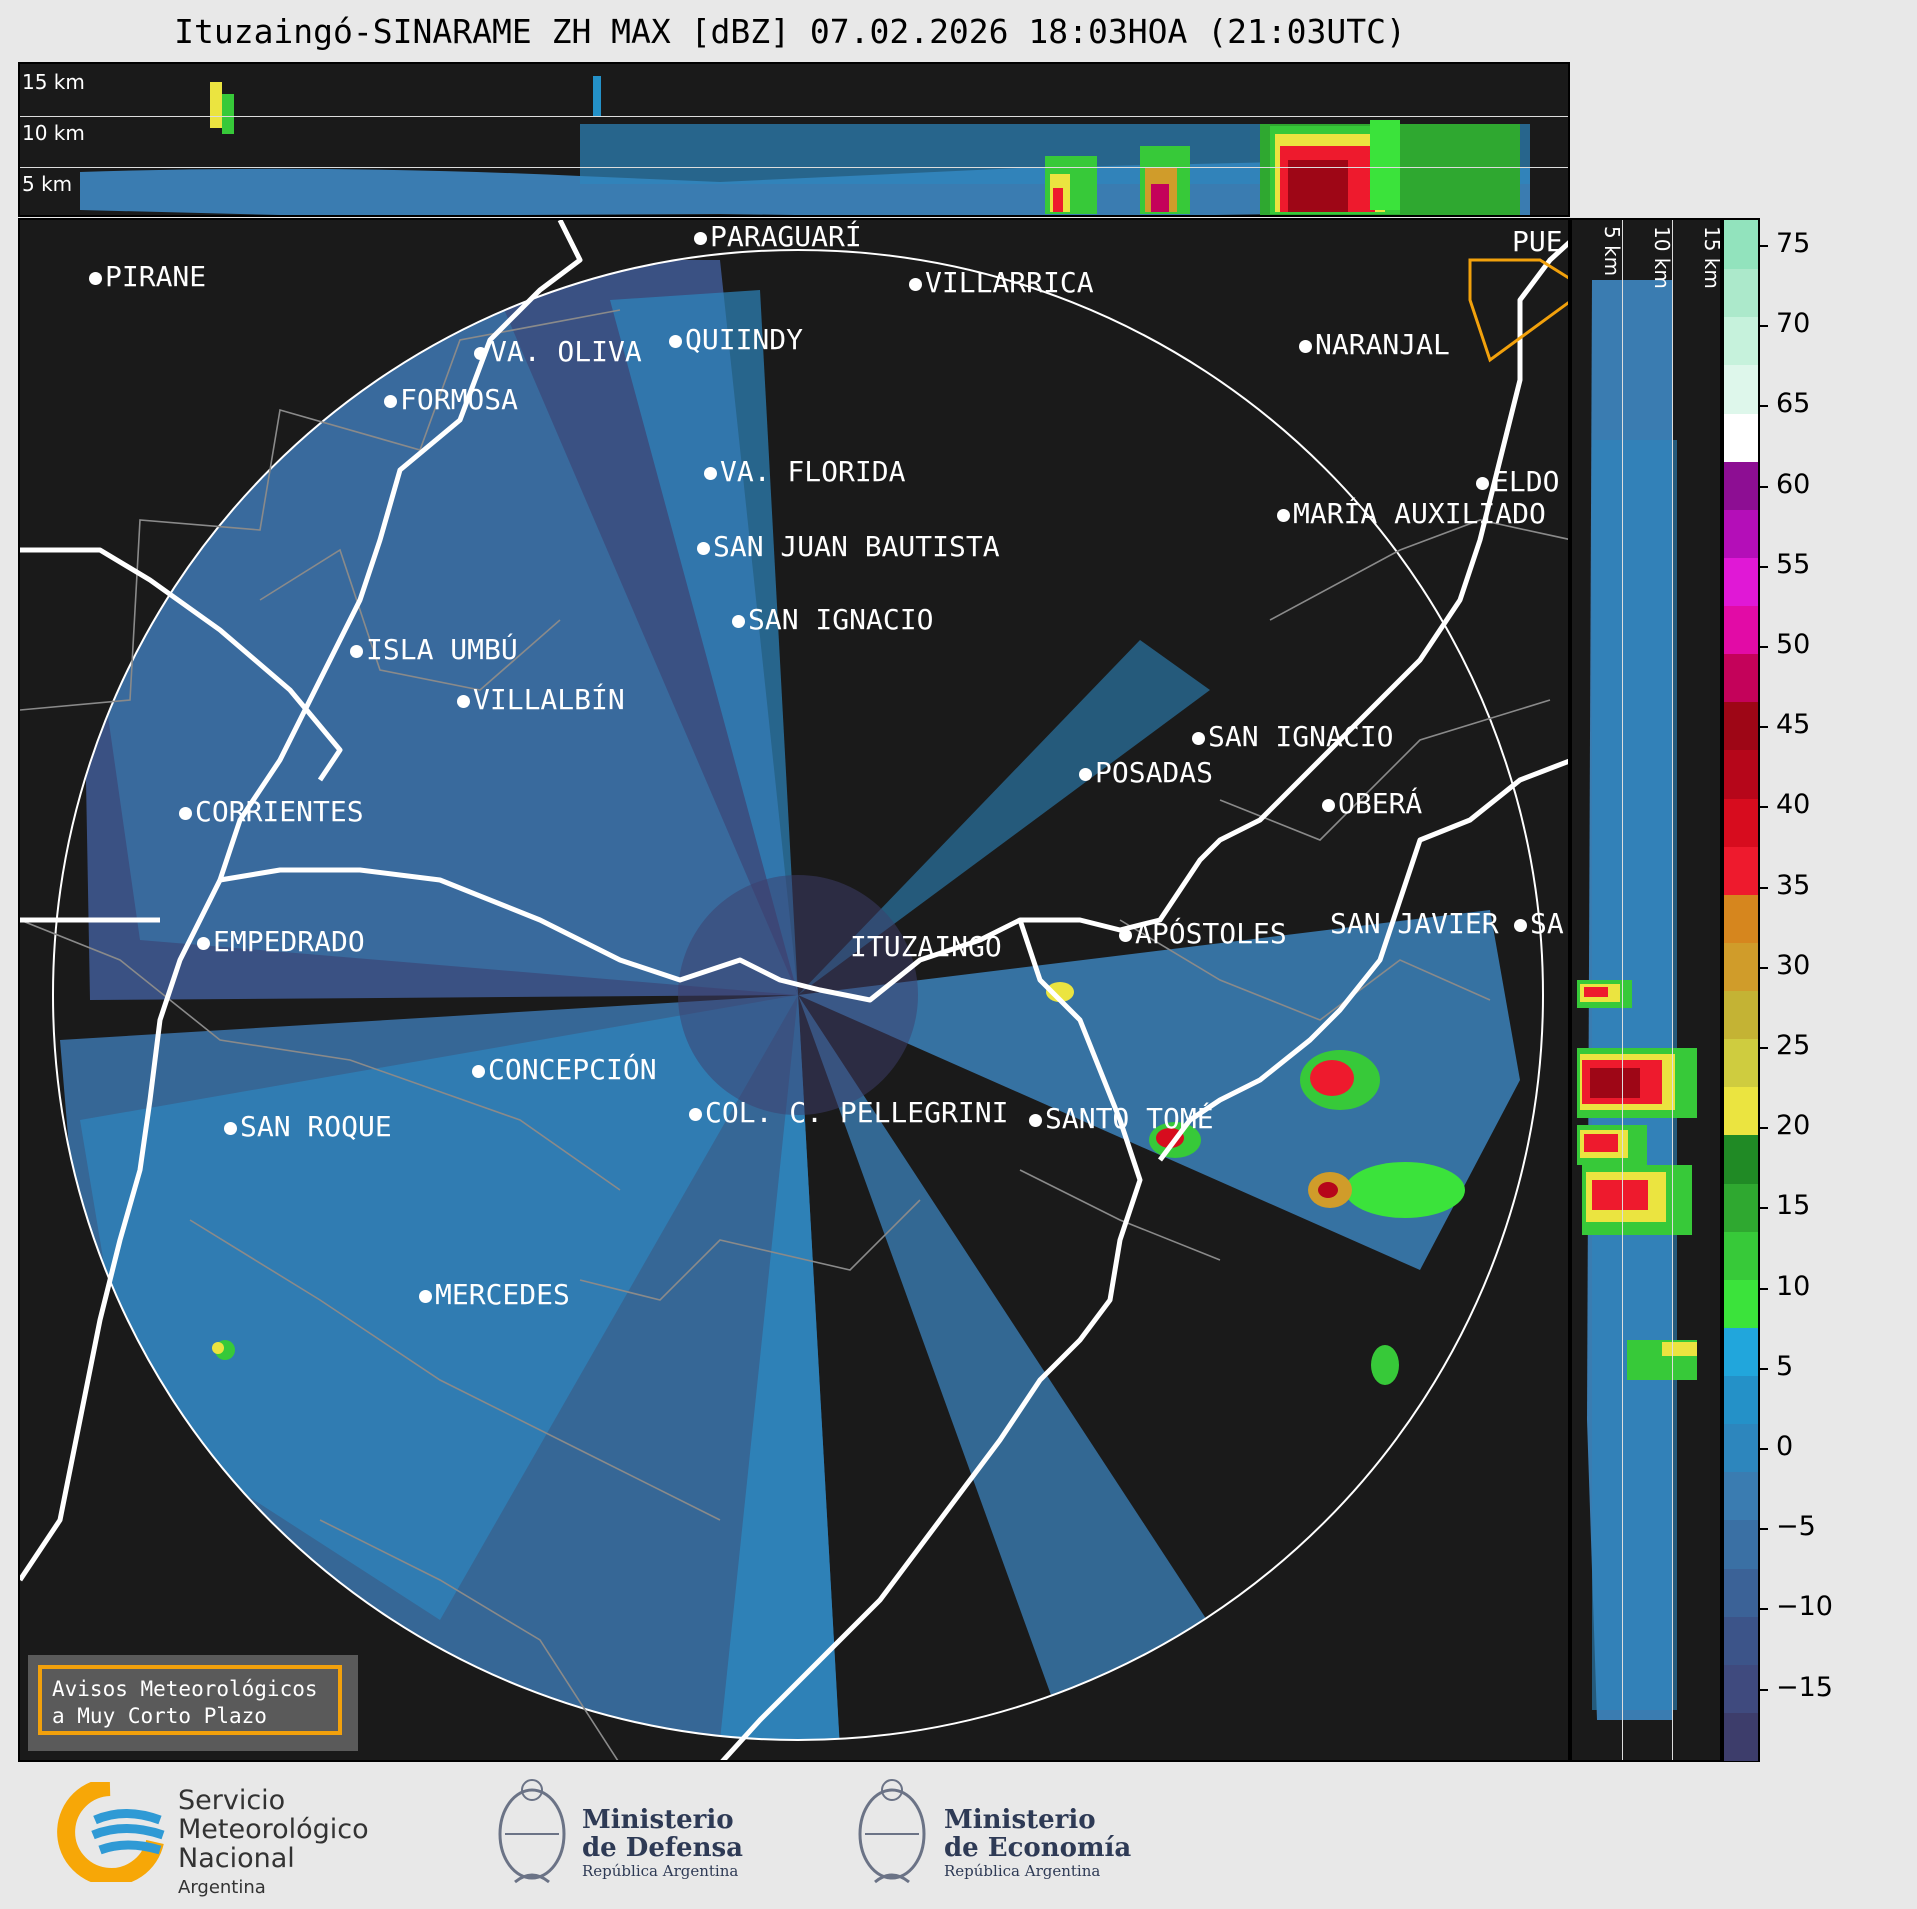 This screenshot has height=1909, width=1917. I want to click on city-label: PARAGUARÍ, so click(778, 236).